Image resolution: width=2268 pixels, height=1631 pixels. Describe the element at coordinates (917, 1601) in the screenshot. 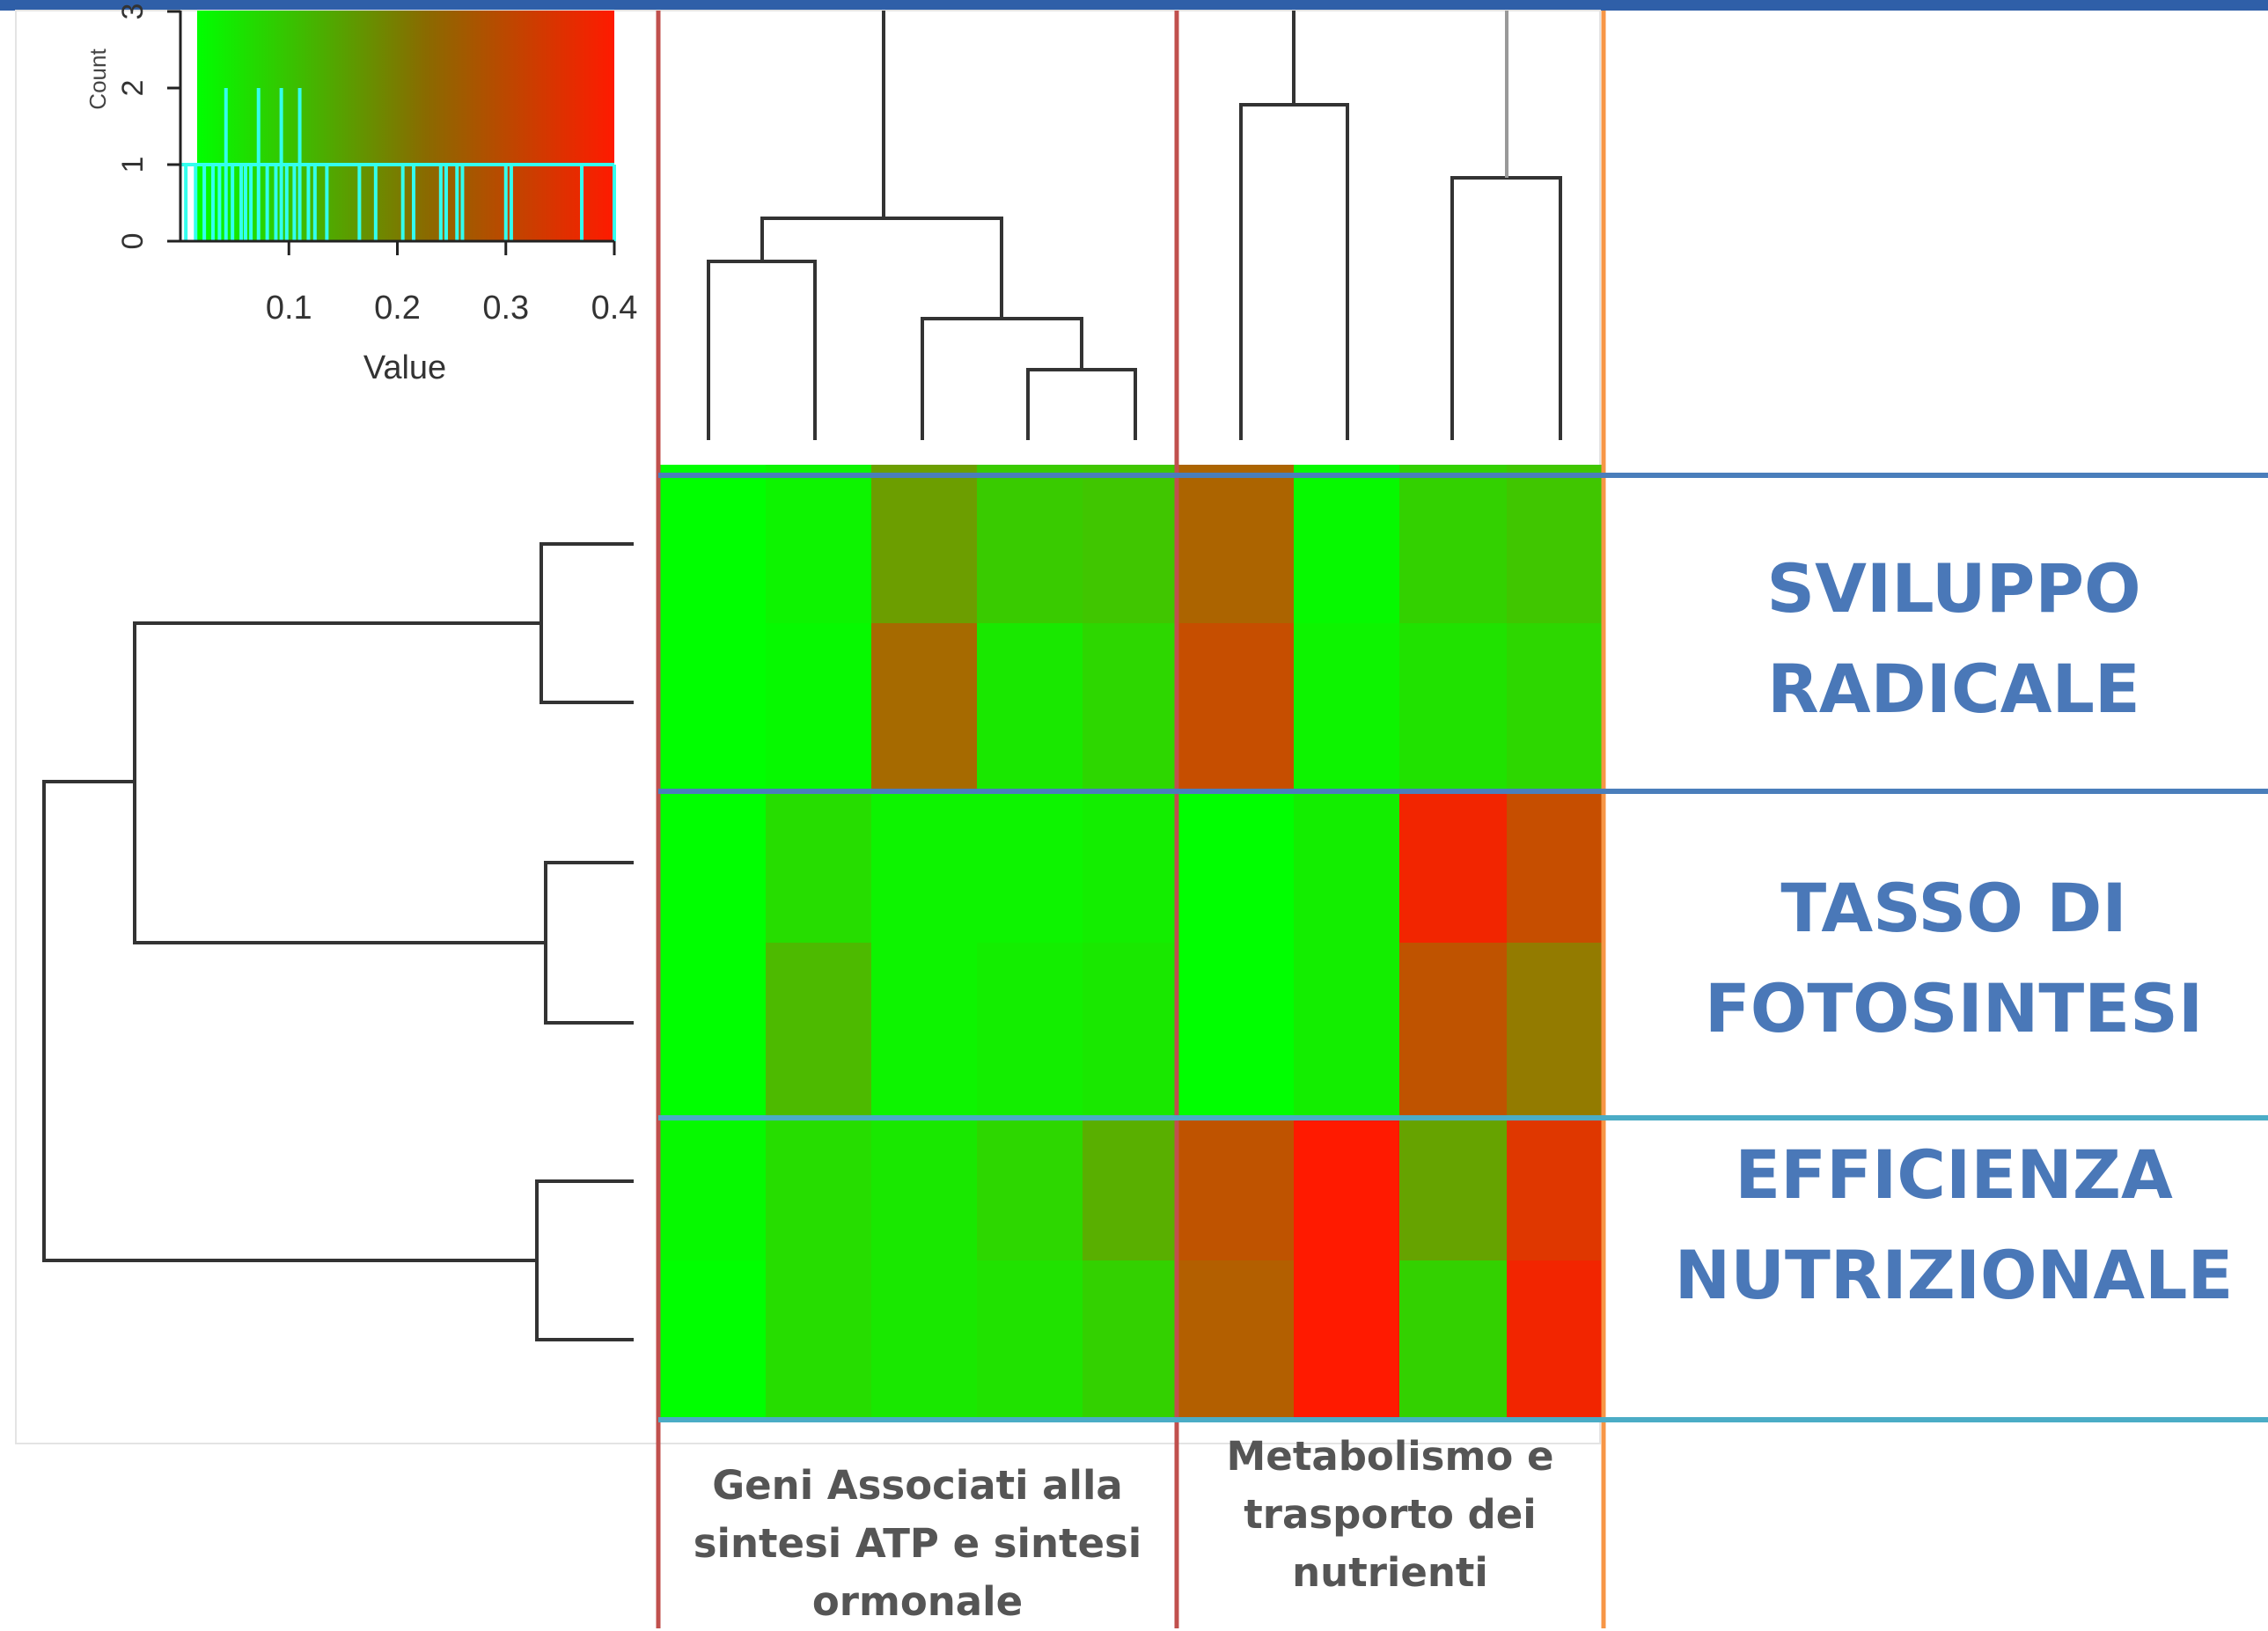

I see `col-label-line: ormonale` at that location.